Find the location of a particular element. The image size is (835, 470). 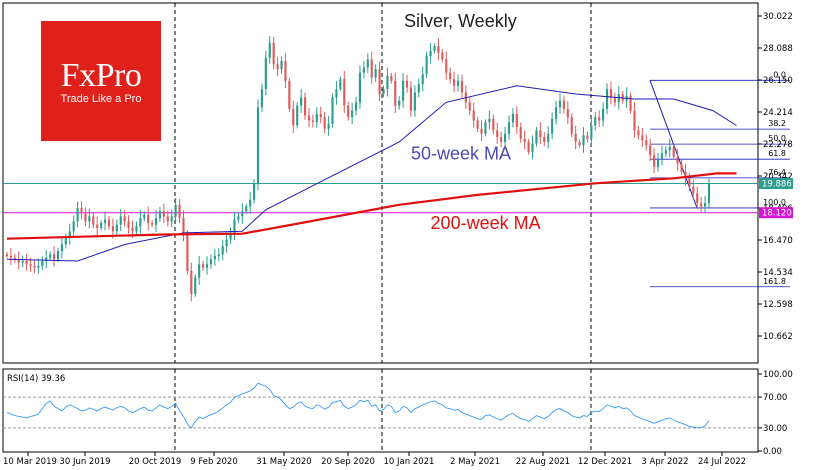

fib-level-label: 100.0 is located at coordinates (774, 202).